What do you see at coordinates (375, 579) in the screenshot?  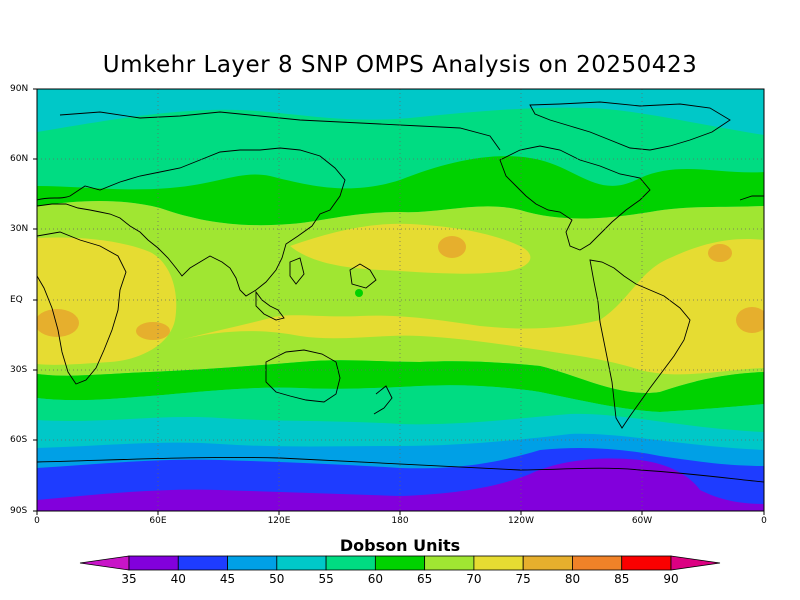 I see `colorbar-tick-label: 60` at bounding box center [375, 579].